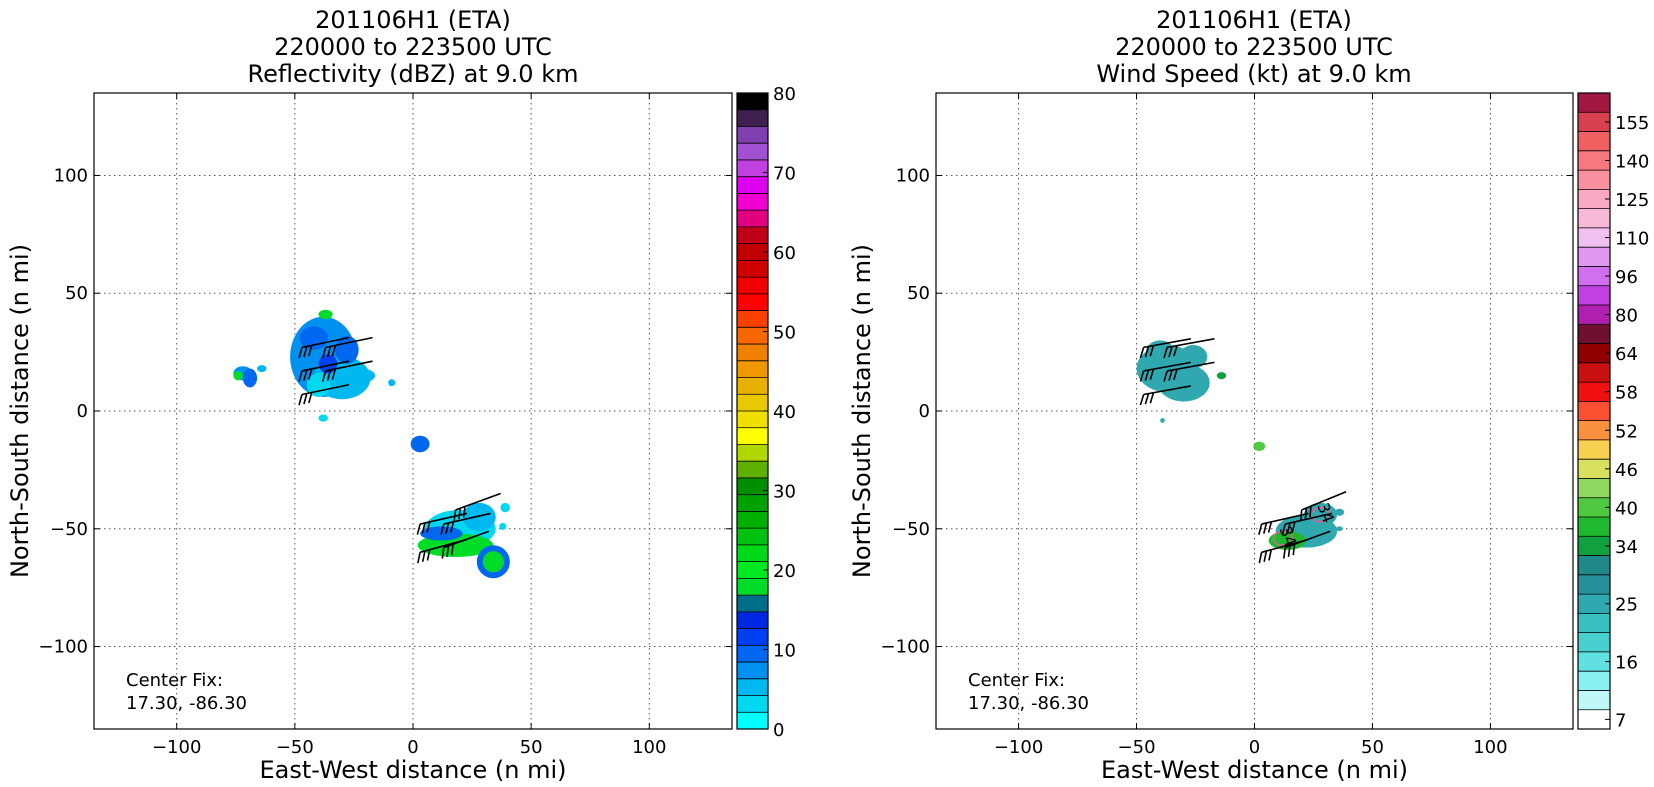  I want to click on data-cells, so click(371, 444).